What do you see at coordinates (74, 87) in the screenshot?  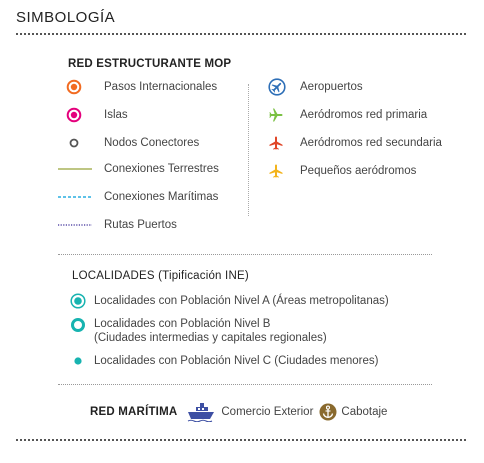 I see `orange-ring-icon` at bounding box center [74, 87].